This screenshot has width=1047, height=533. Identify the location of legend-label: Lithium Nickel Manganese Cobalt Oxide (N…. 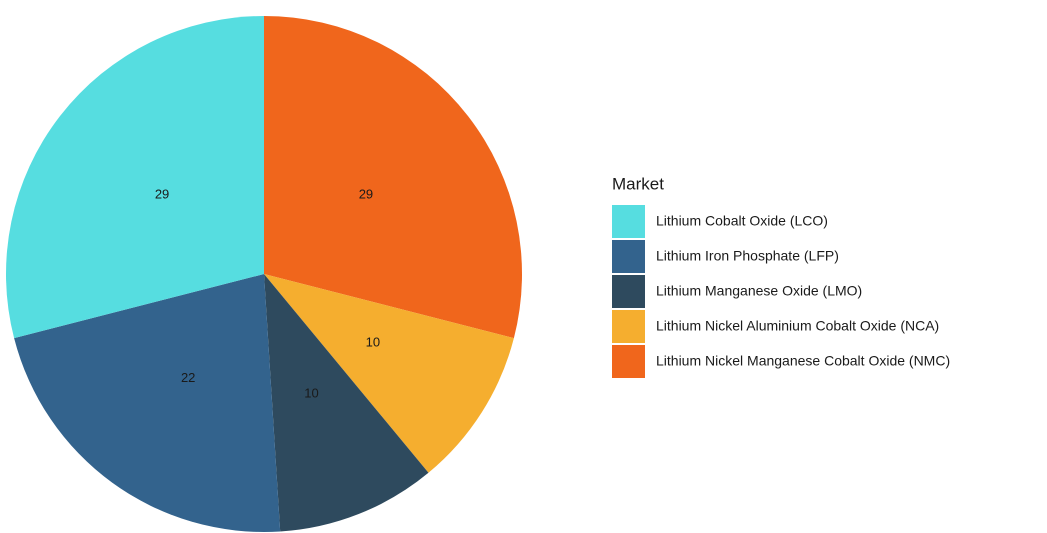
(803, 361).